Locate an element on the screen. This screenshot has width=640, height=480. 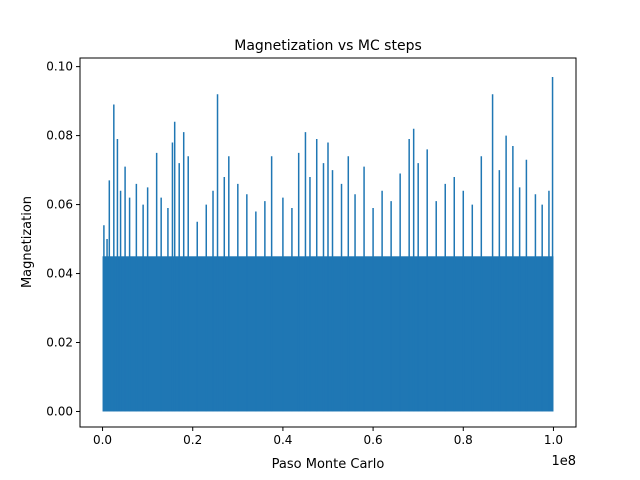
y-tick-label: 0.06 is located at coordinates (59, 205).